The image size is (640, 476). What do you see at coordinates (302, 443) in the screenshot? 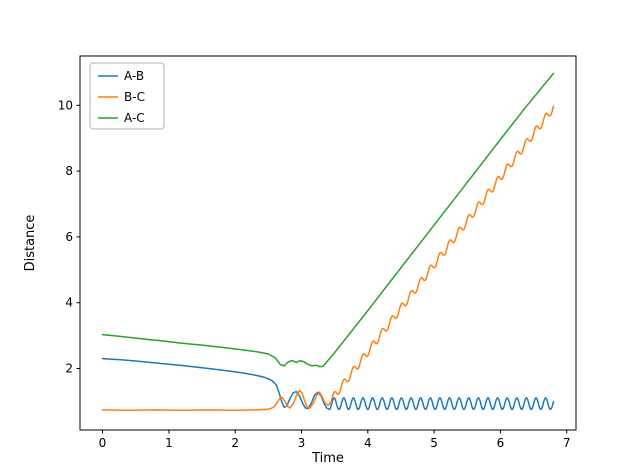
I see `x-tick-label: 3` at bounding box center [302, 443].